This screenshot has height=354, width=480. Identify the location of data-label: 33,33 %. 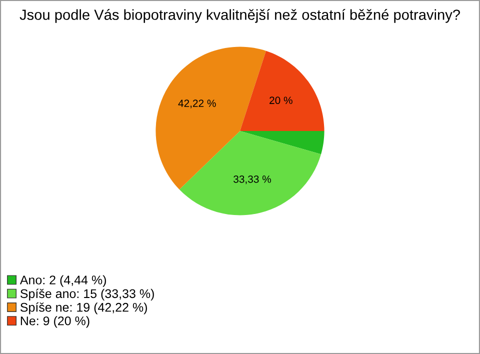
(252, 179).